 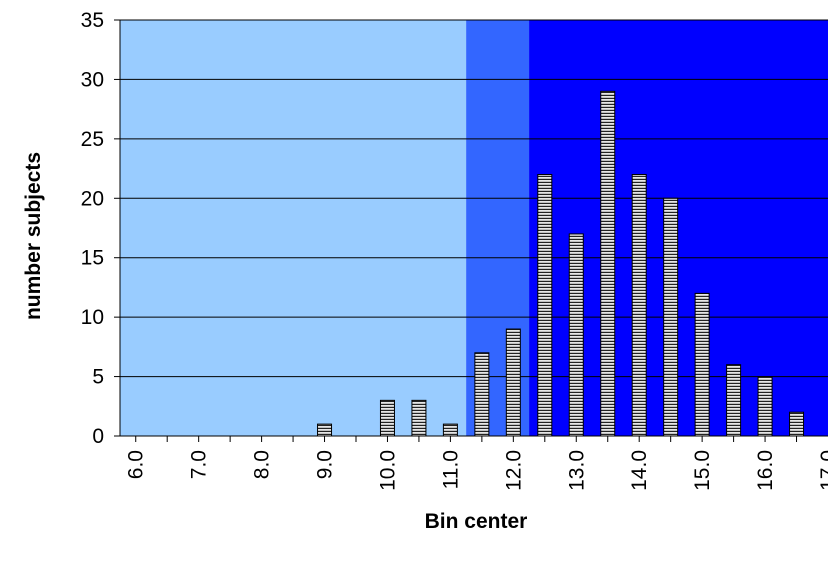 I want to click on x-tick-label: 17.0, so click(x=822, y=470).